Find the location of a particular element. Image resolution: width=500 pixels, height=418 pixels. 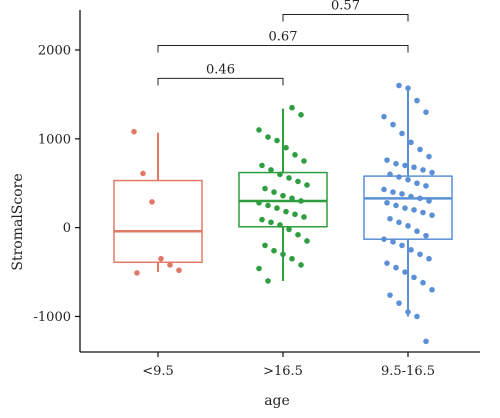

x-tick-label: 9.5-16.5 is located at coordinates (408, 371).